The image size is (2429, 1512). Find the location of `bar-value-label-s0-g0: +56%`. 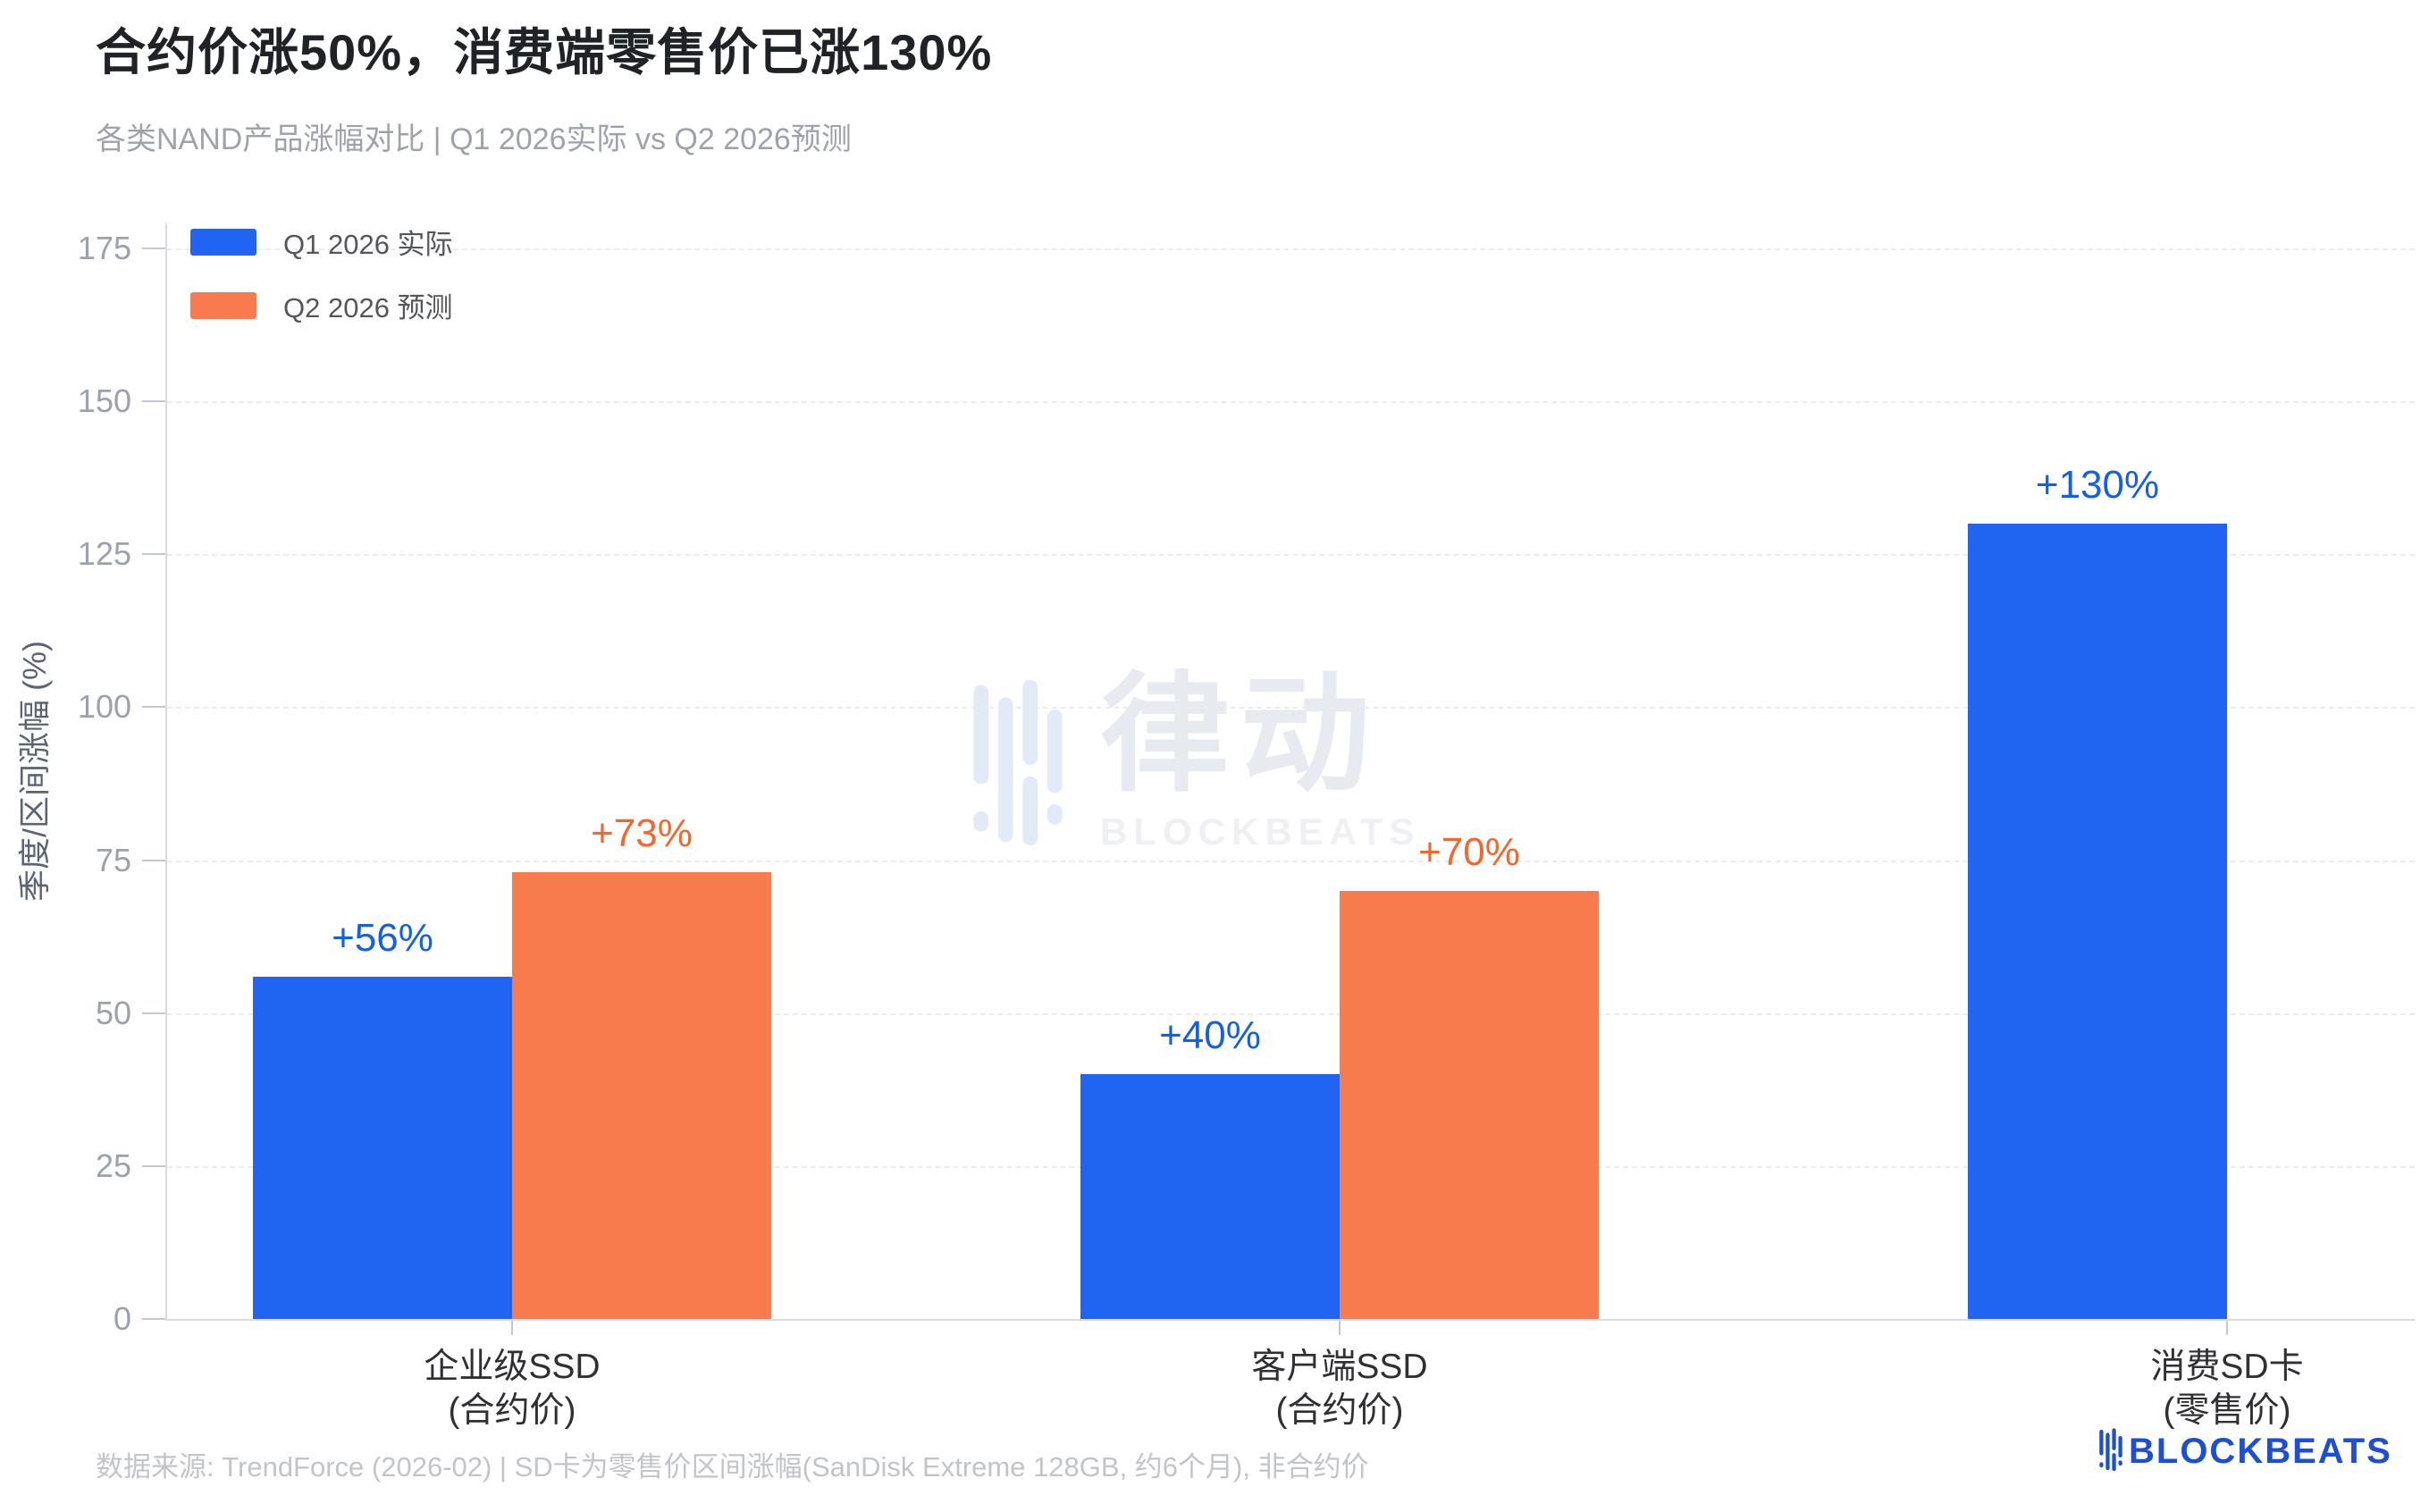

bar-value-label-s0-g0: +56% is located at coordinates (383, 937).